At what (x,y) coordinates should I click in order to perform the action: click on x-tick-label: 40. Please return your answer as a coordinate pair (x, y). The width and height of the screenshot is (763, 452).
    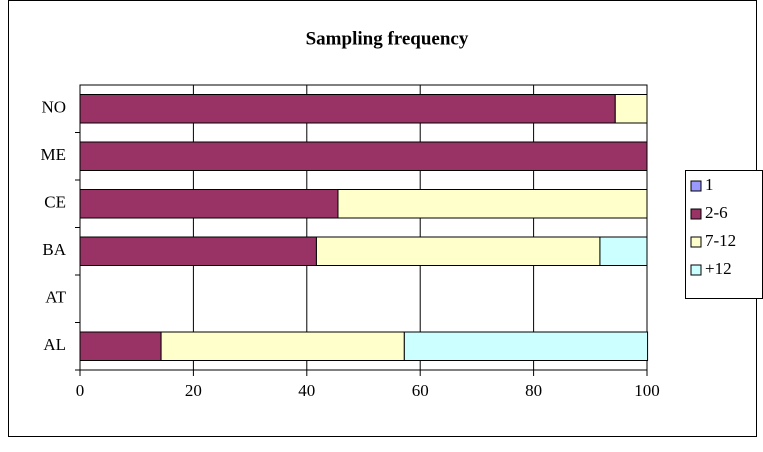
    Looking at the image, I should click on (306, 390).